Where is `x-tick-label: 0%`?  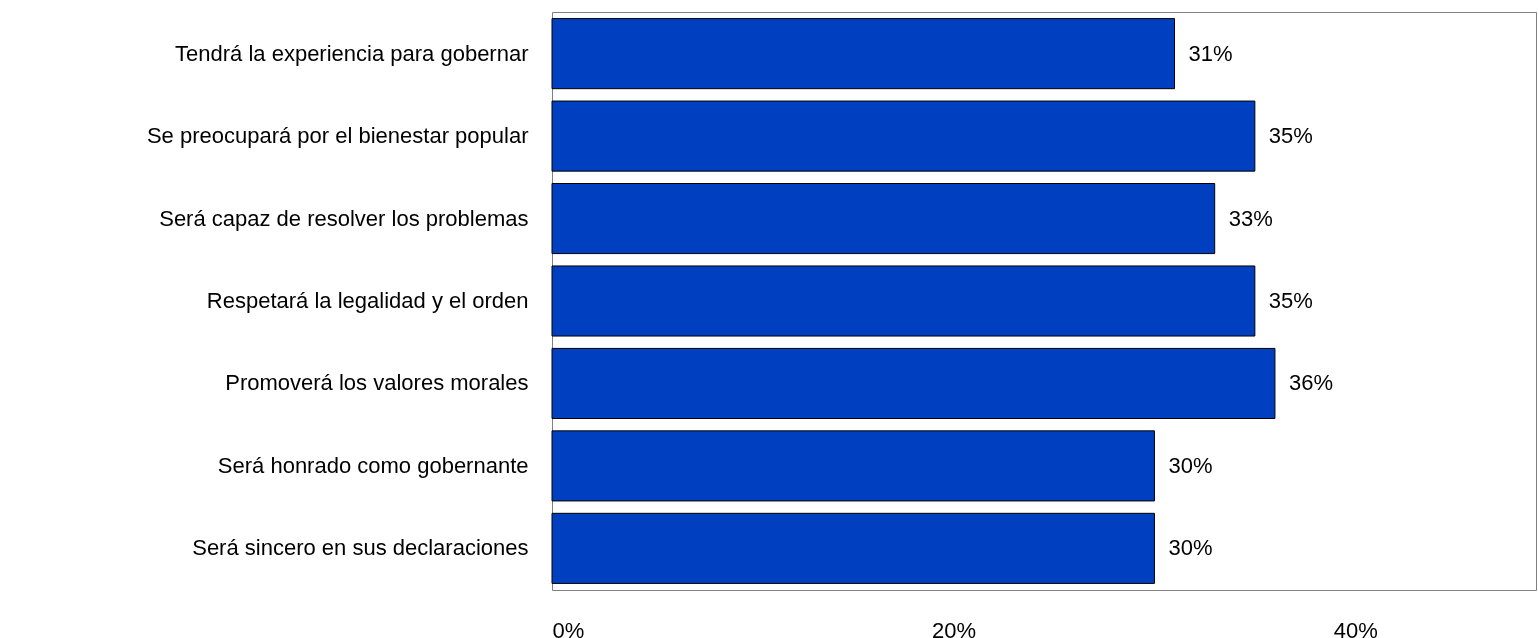 x-tick-label: 0% is located at coordinates (568, 627).